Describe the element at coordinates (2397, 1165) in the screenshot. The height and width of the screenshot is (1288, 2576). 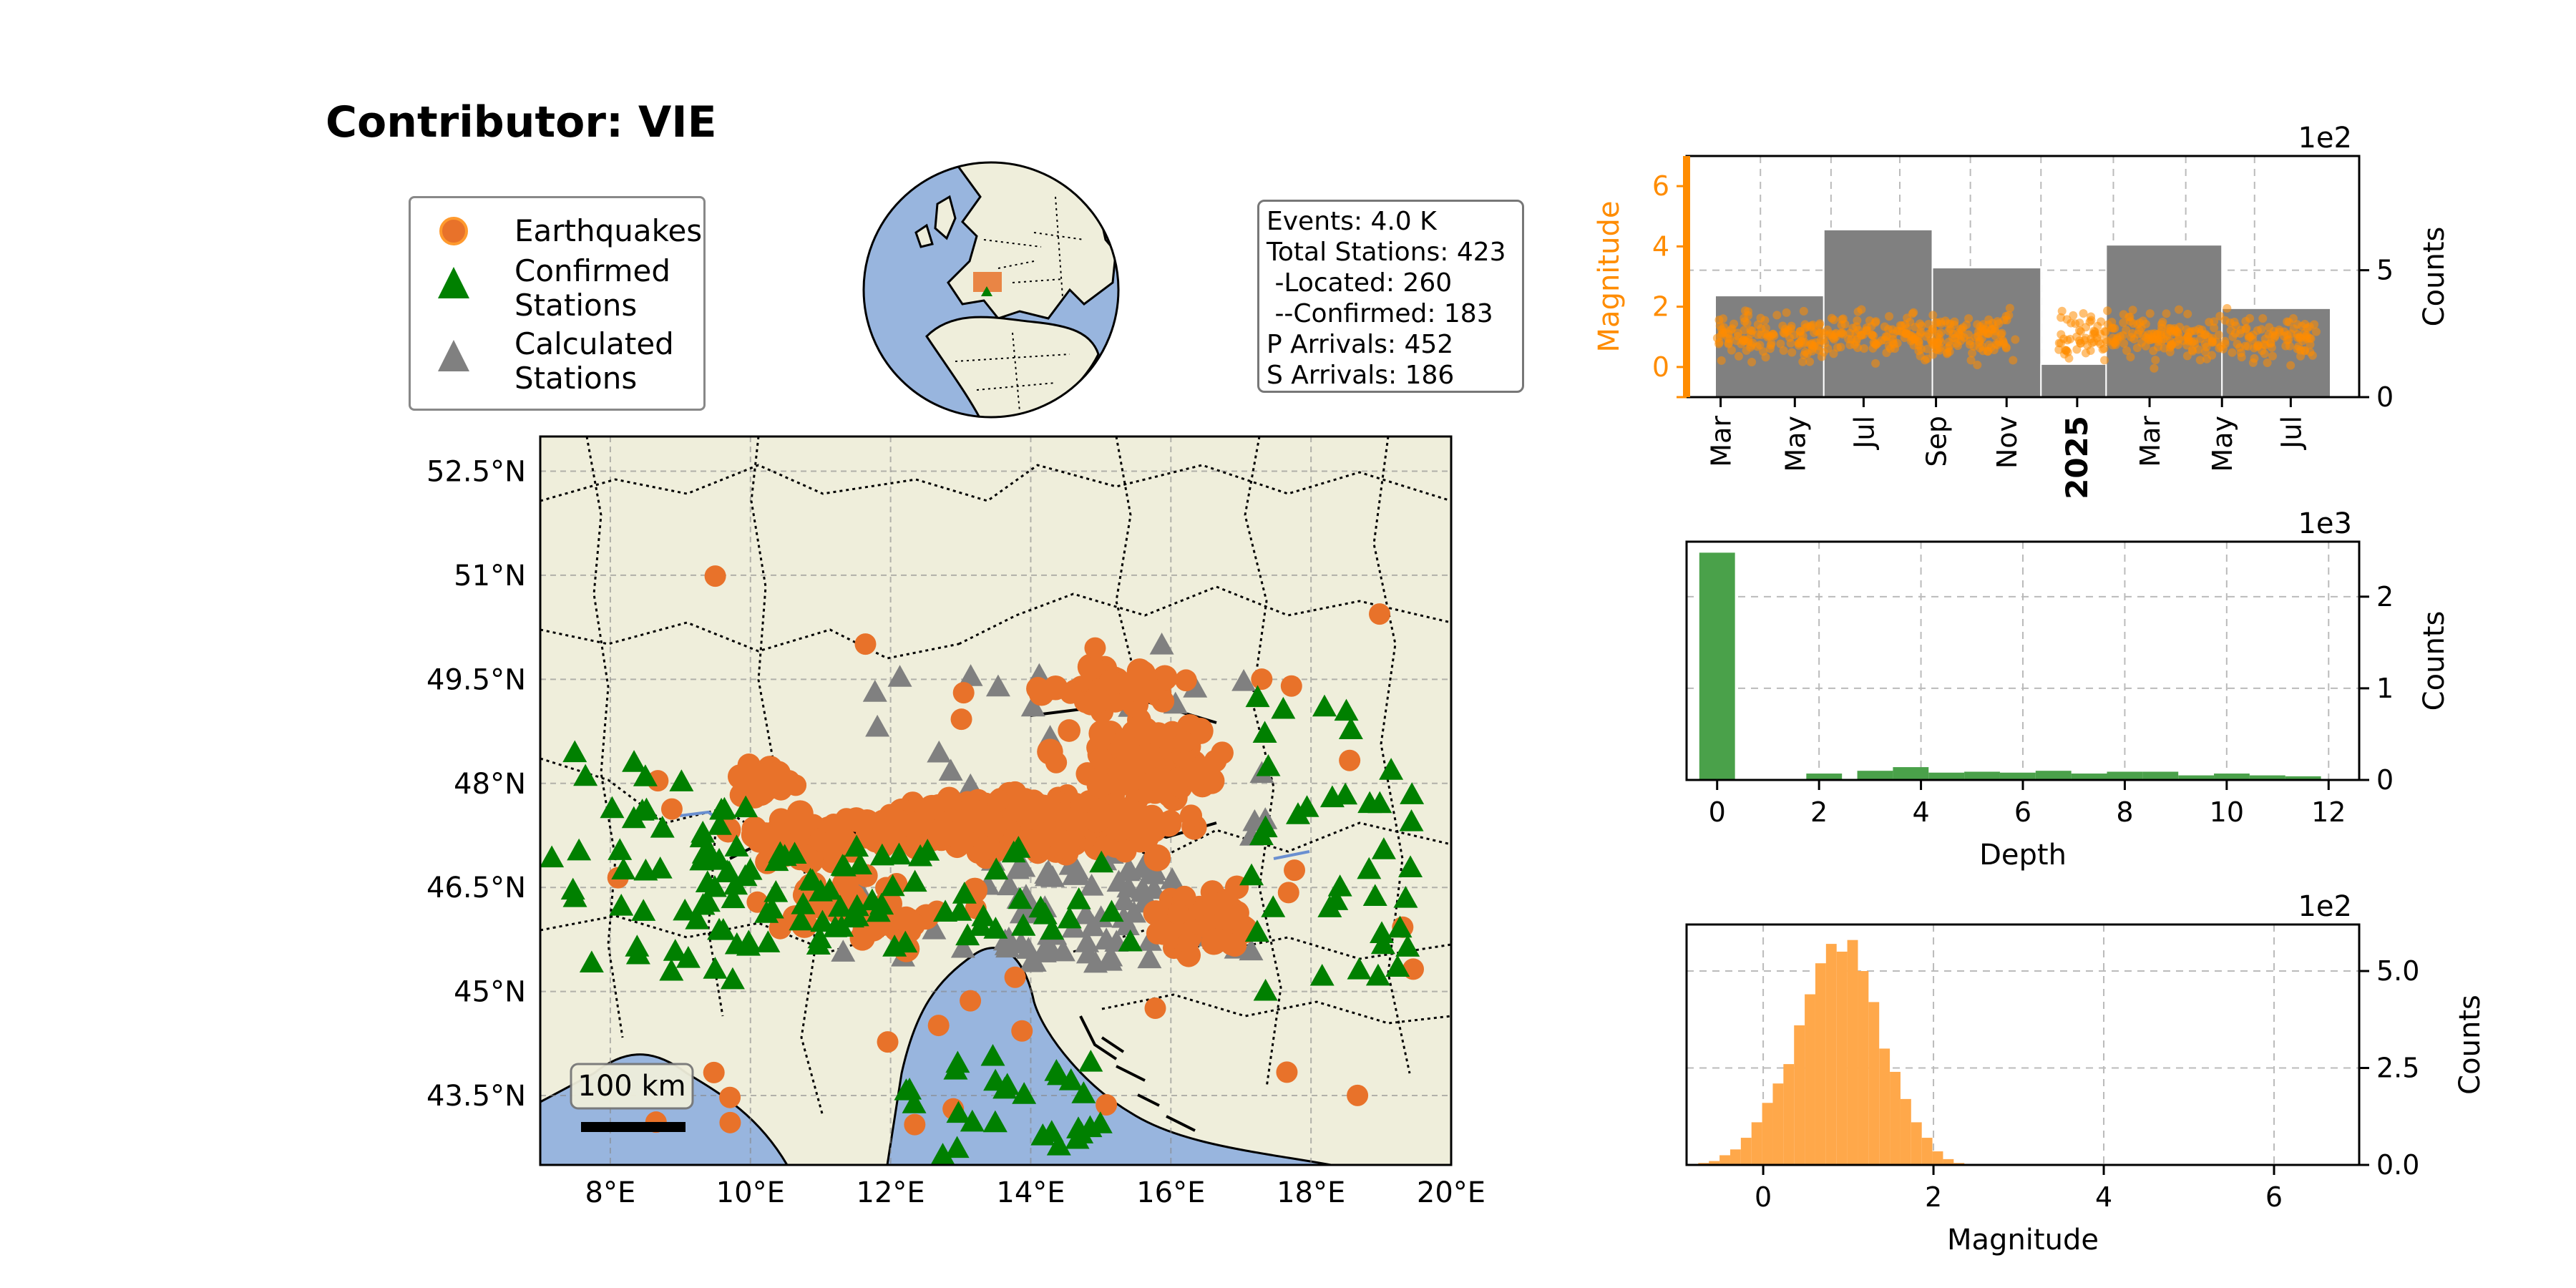
I see `mag-ytick-label: 0.0` at that location.